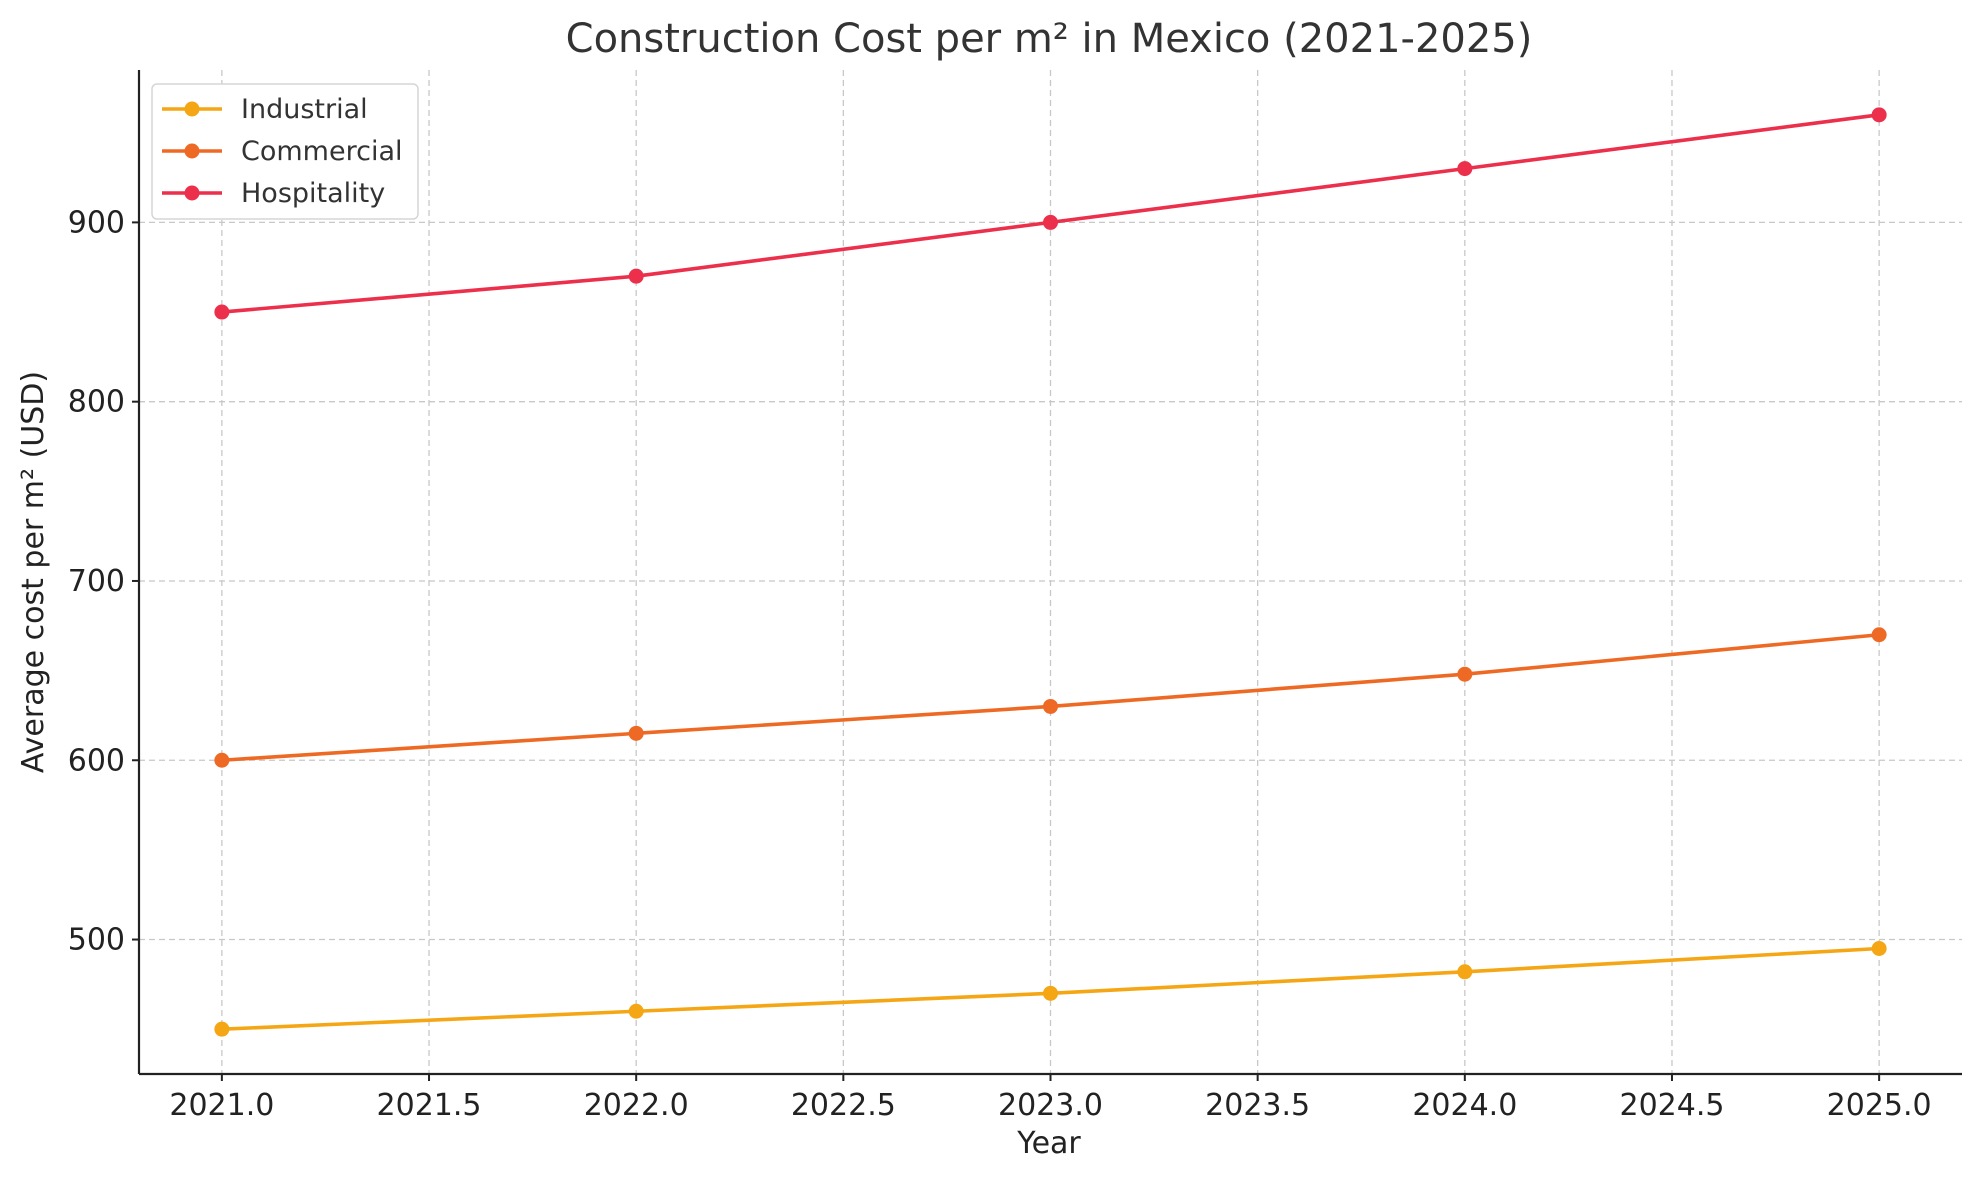  I want to click on series-industrial, so click(1050, 989).